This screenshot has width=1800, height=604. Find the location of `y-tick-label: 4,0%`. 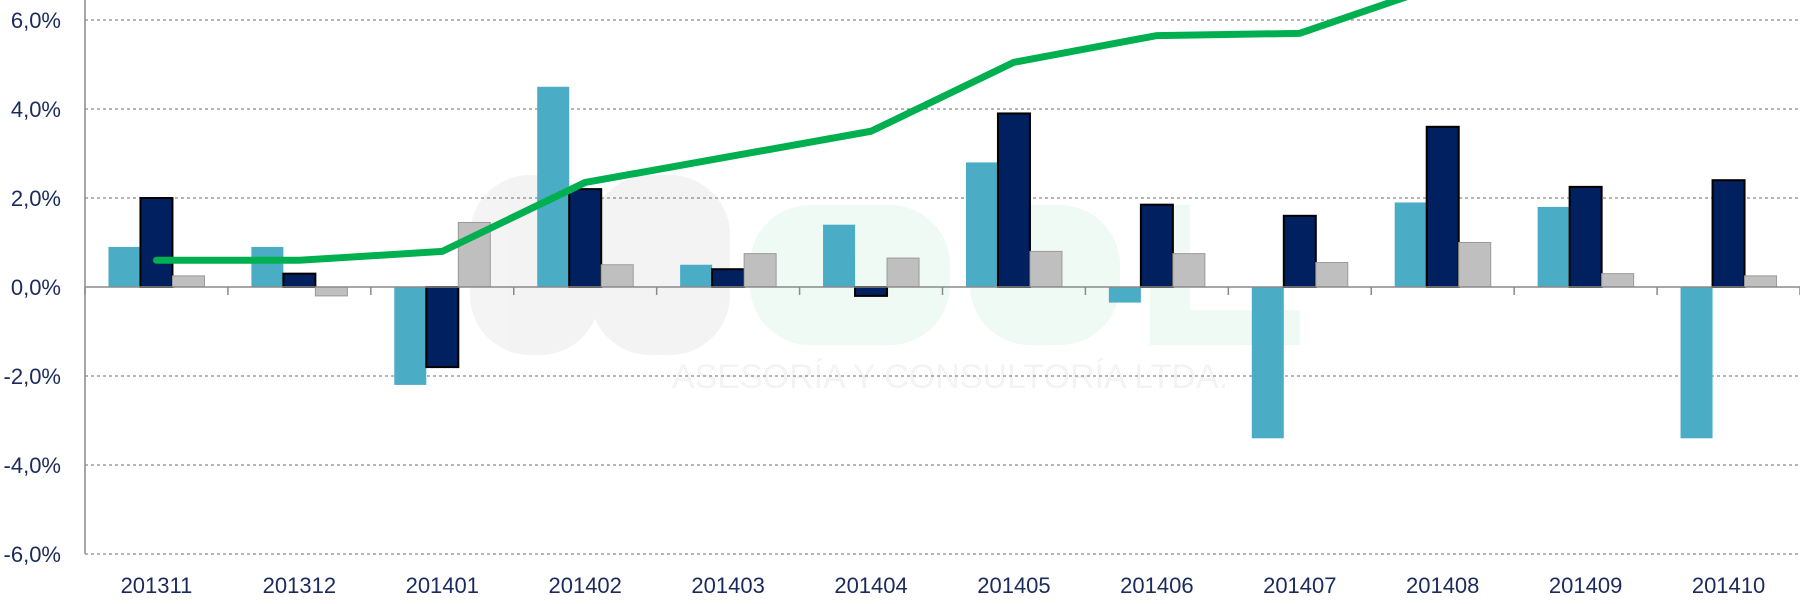

y-tick-label: 4,0% is located at coordinates (36, 109).